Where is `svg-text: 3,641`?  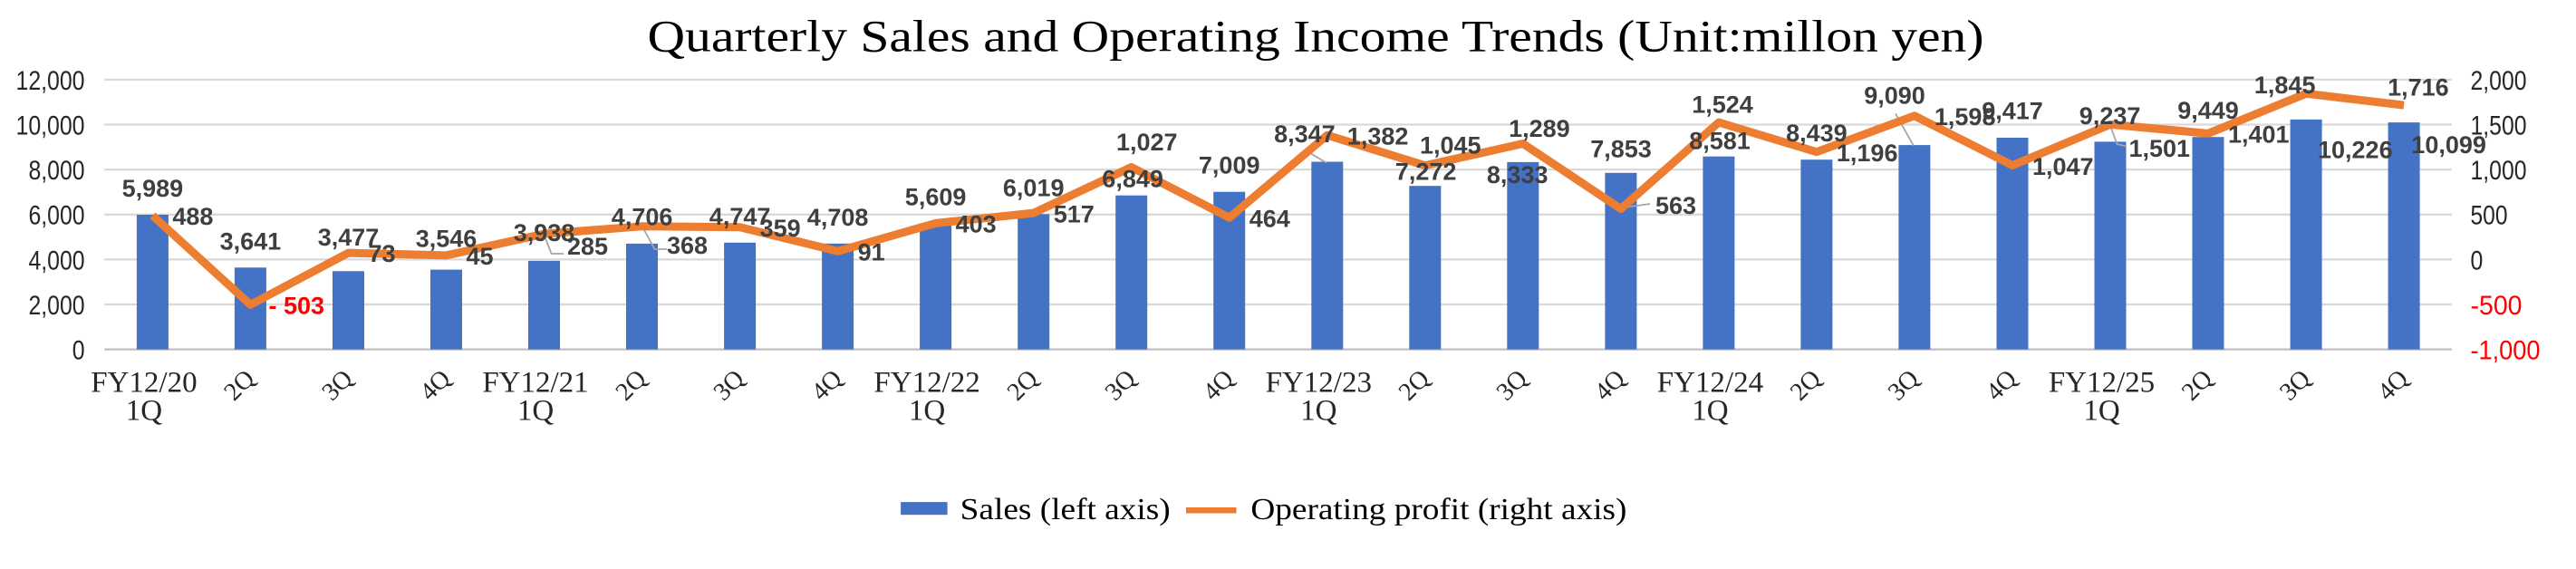
svg-text: 3,641 is located at coordinates (251, 241).